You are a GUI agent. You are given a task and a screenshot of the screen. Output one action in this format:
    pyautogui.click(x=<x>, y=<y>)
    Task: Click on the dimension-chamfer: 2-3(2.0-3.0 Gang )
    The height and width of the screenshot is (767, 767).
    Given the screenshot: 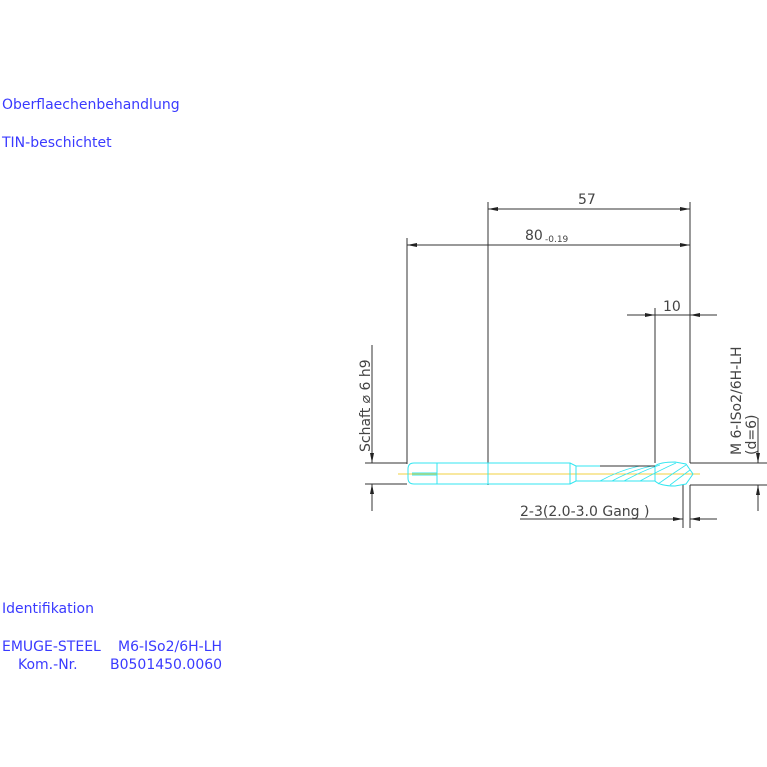 What is the action you would take?
    pyautogui.click(x=618, y=512)
    